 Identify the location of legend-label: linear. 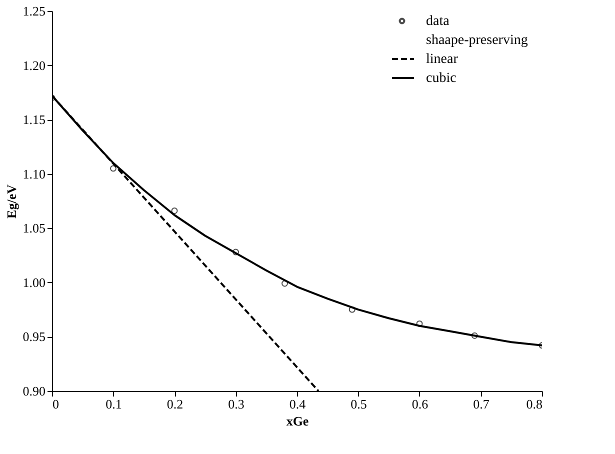
(442, 59).